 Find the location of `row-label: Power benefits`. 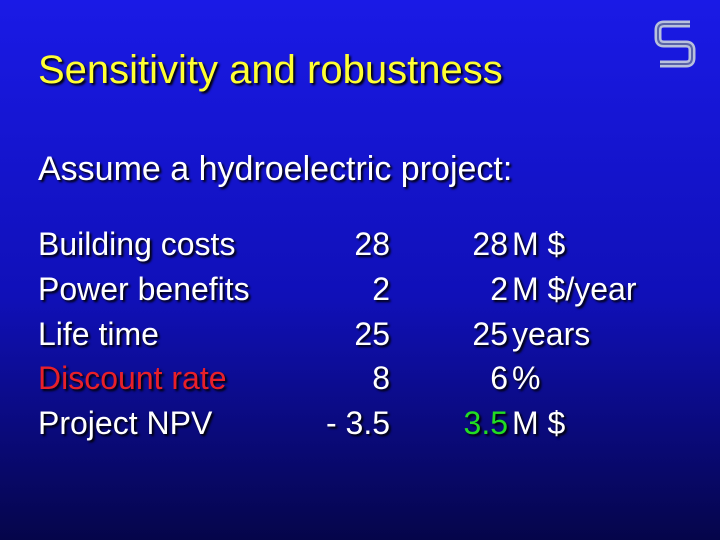

row-label: Power benefits is located at coordinates (144, 289).